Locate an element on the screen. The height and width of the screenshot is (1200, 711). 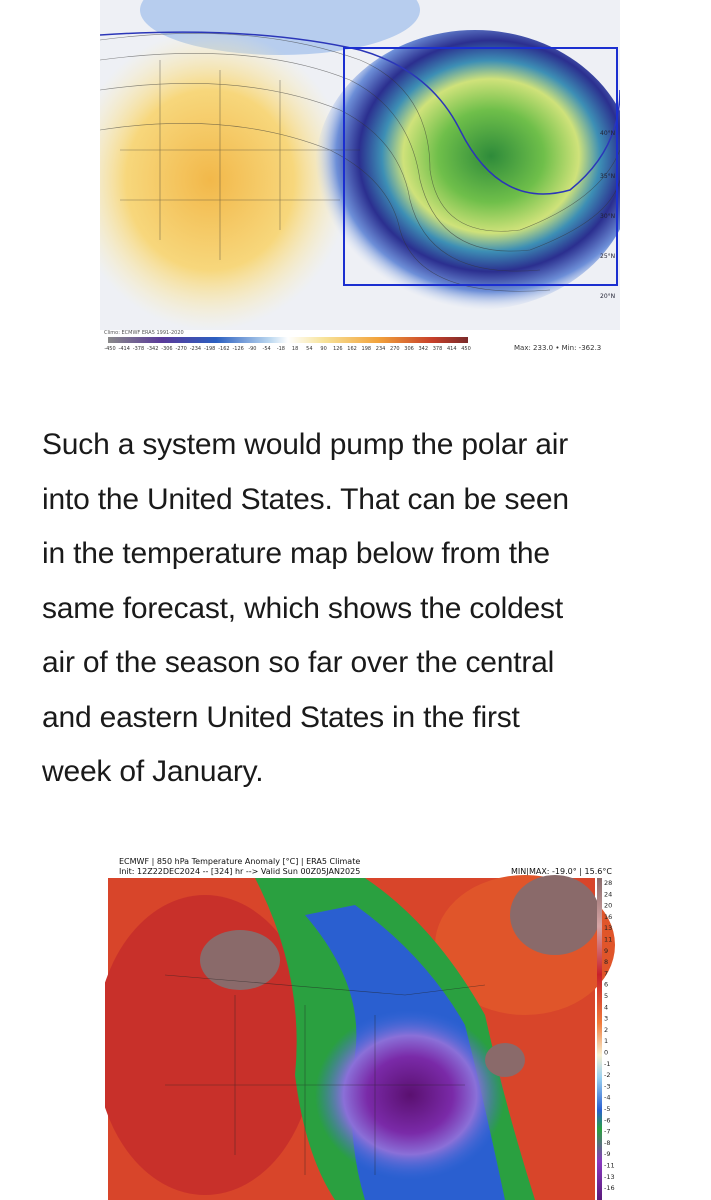
paragraph-line: week of January. is located at coordinates (153, 771).